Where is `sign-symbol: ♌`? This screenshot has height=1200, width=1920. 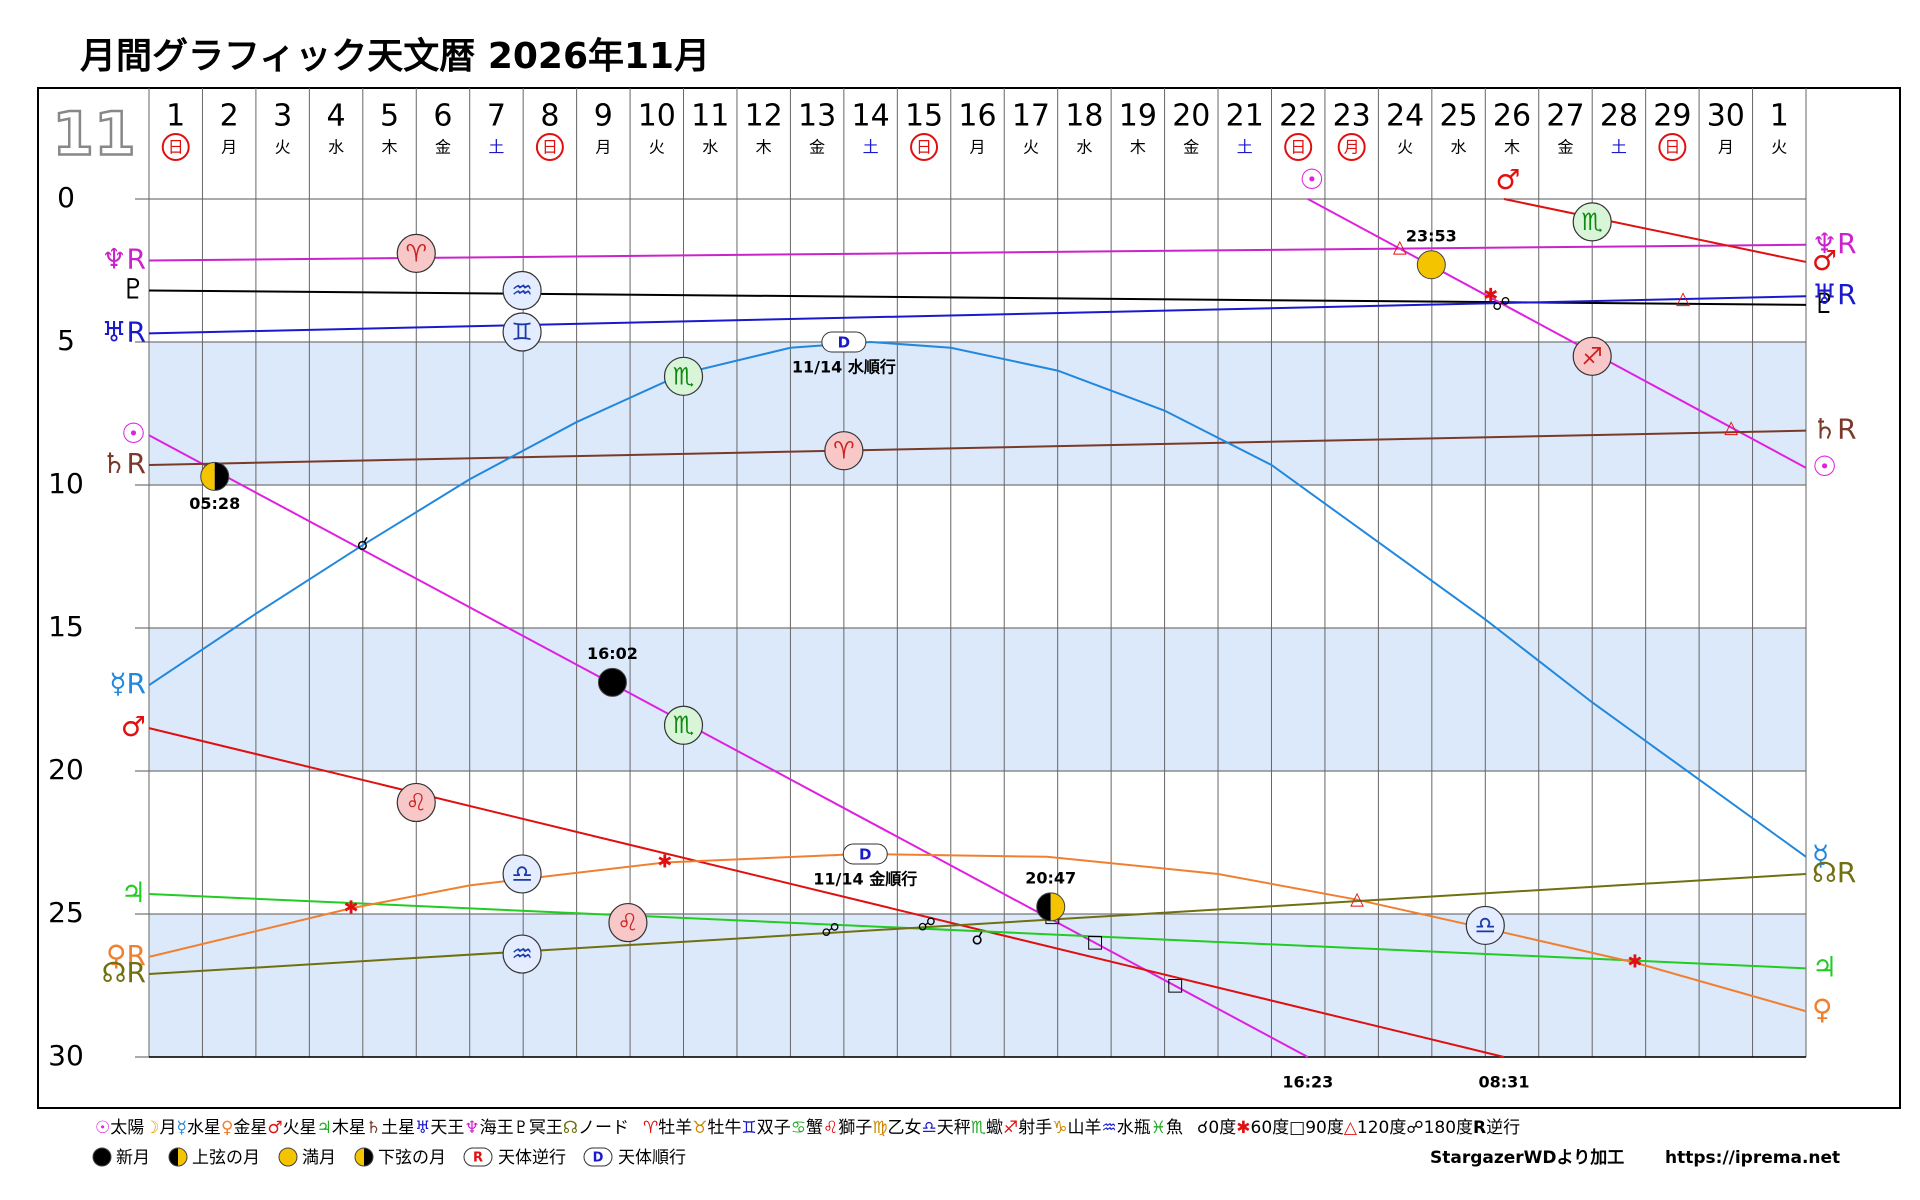
sign-symbol: ♌ is located at coordinates (628, 923).